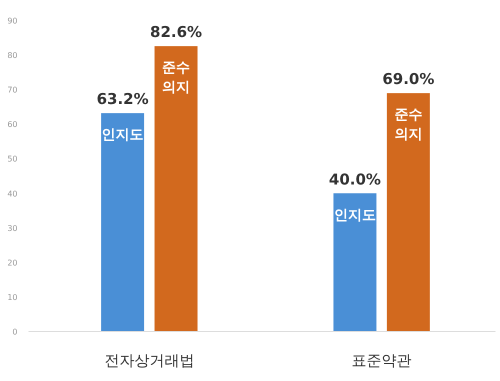  I want to click on data-label: 63.2%, so click(122, 99).